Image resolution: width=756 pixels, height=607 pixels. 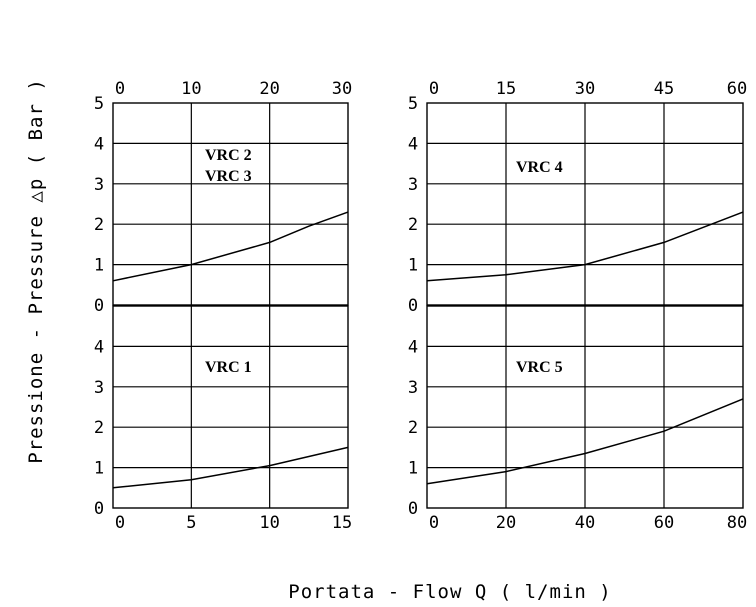 What do you see at coordinates (36, 271) in the screenshot?
I see `y-axis-title: Pressione - Pressure △p ( Bar )` at bounding box center [36, 271].